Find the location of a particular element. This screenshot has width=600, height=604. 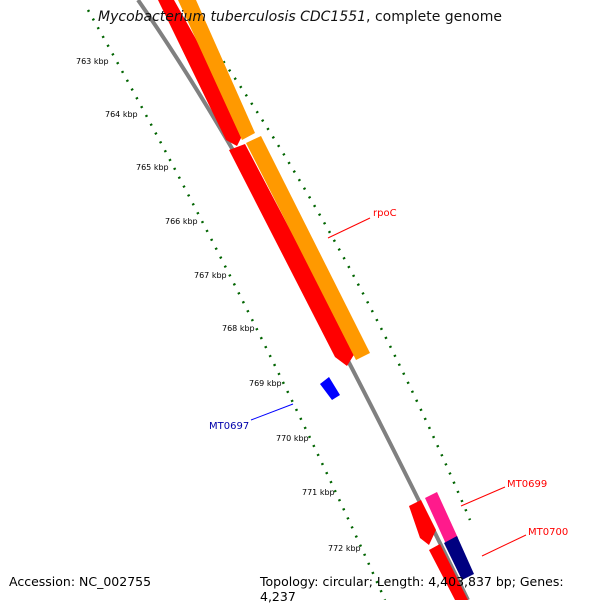

gene-rpoc is located at coordinates (308, 248).